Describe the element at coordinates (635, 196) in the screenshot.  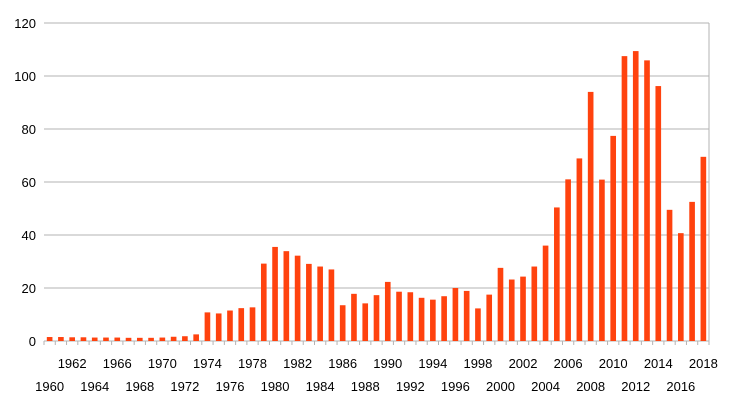
I see `bar-2012` at that location.